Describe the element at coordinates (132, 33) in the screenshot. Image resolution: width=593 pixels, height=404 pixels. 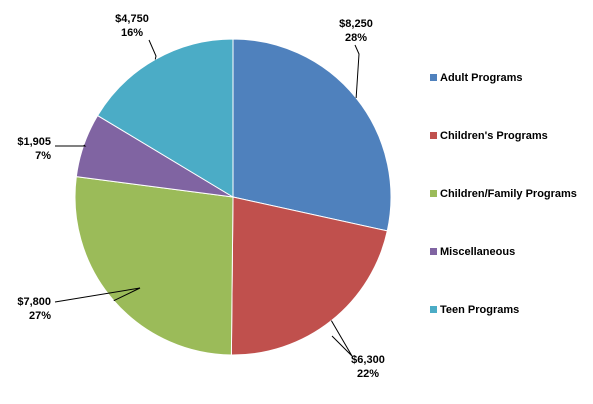
I see `percent-label-teen-programs: 16%` at that location.